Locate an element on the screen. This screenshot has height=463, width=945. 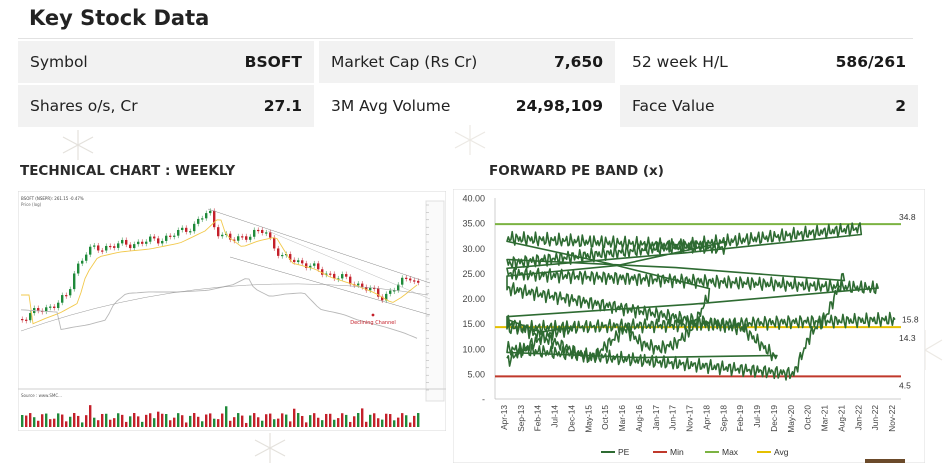
last-pe-label: 15.8 is located at coordinates (910, 320).